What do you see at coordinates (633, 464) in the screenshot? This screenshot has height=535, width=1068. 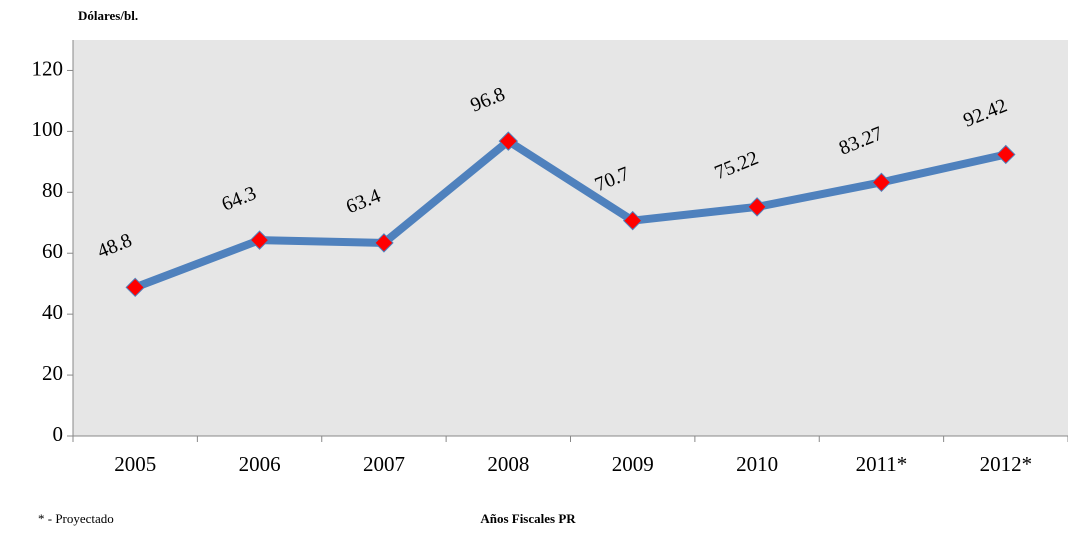 I see `x-tick-label: 2009` at bounding box center [633, 464].